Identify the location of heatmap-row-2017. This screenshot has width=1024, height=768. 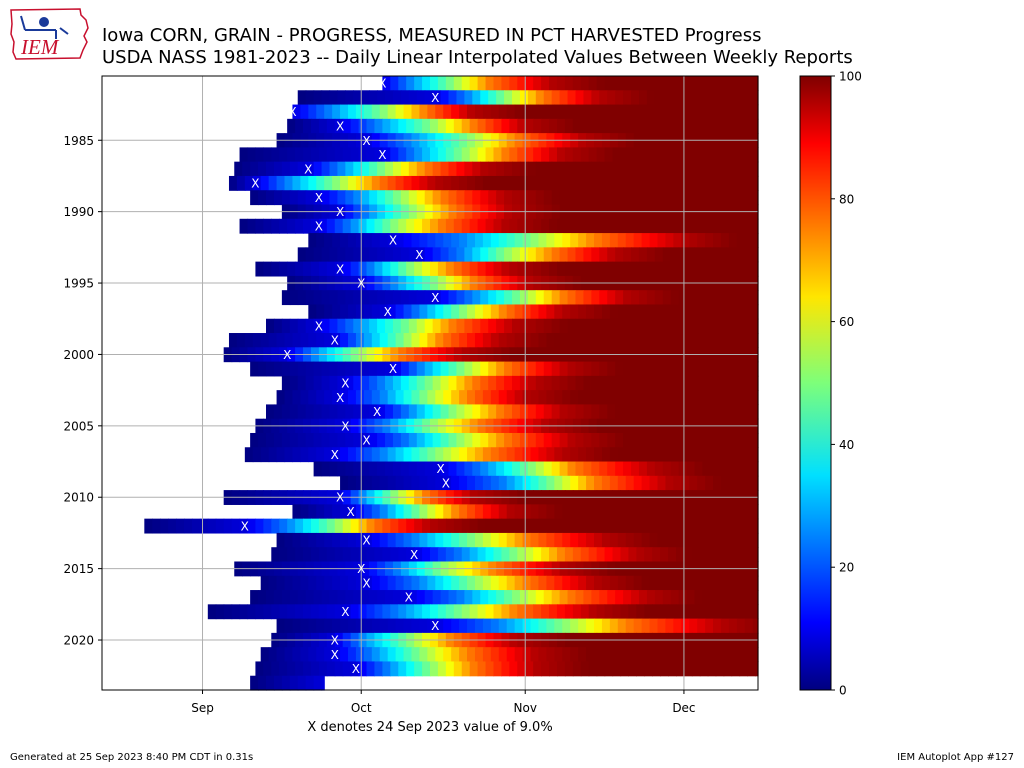
(504, 597).